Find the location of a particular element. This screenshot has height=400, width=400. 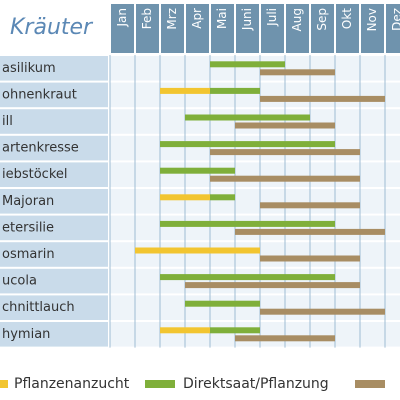

row-label: artenkresse is located at coordinates (40, 148).